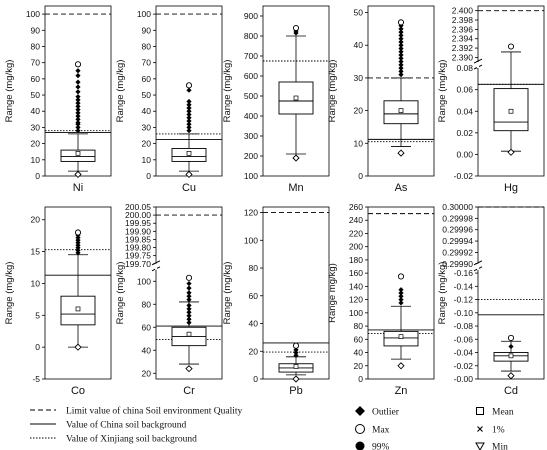  What do you see at coordinates (36, 30) in the screenshot?
I see `y-tick-label: 90` at bounding box center [36, 30].